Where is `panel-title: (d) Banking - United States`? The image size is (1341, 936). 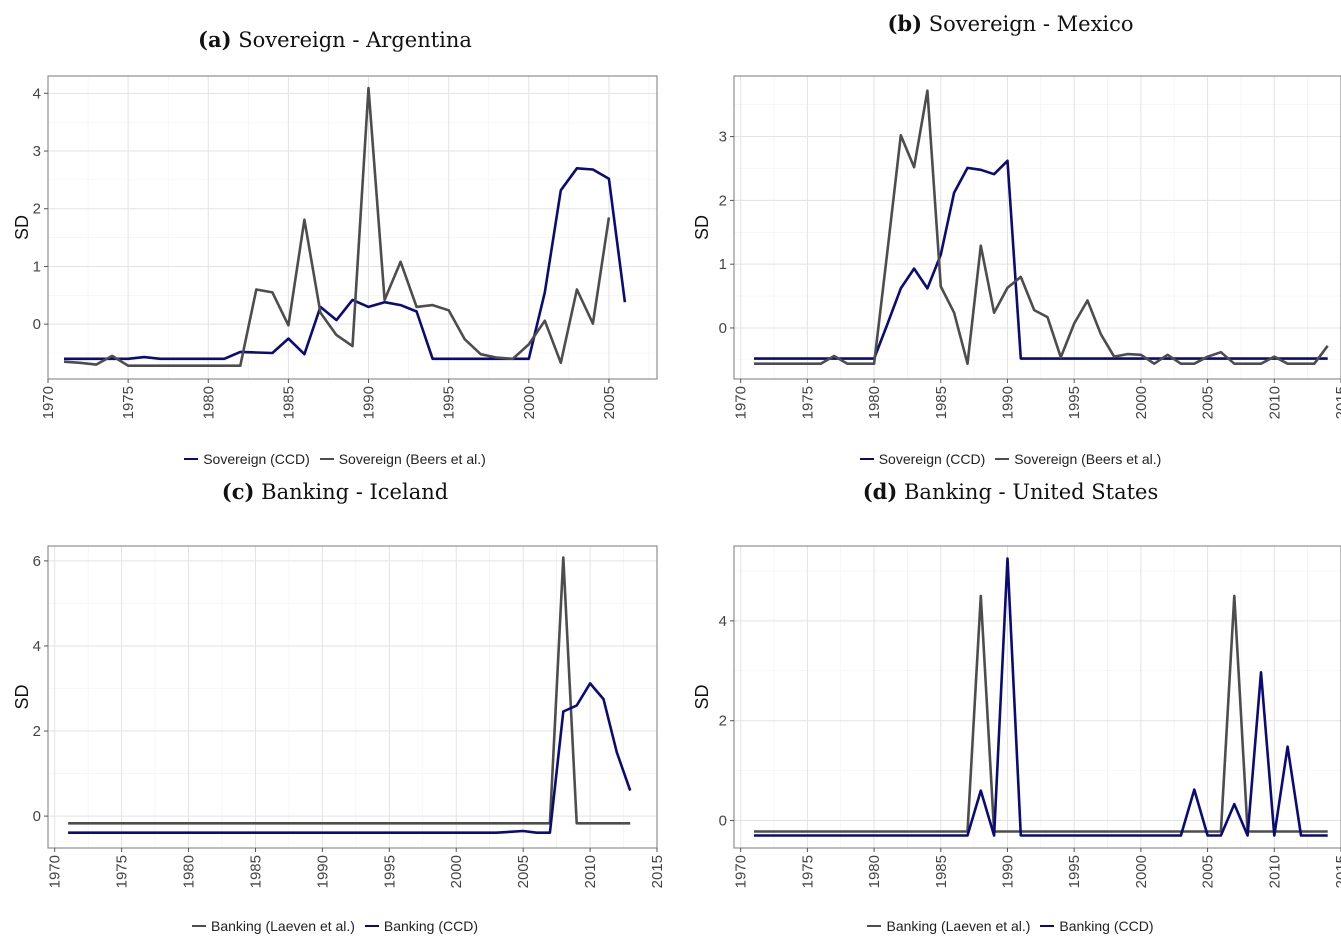
panel-title: (d) Banking - United States is located at coordinates (1010, 491).